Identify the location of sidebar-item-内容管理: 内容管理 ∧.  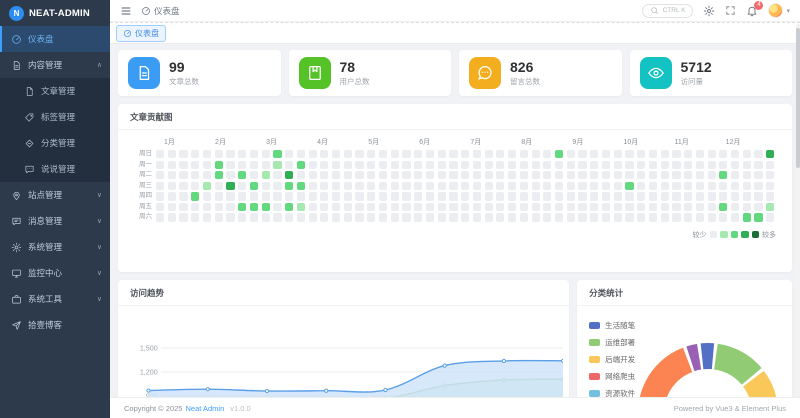
(55, 65).